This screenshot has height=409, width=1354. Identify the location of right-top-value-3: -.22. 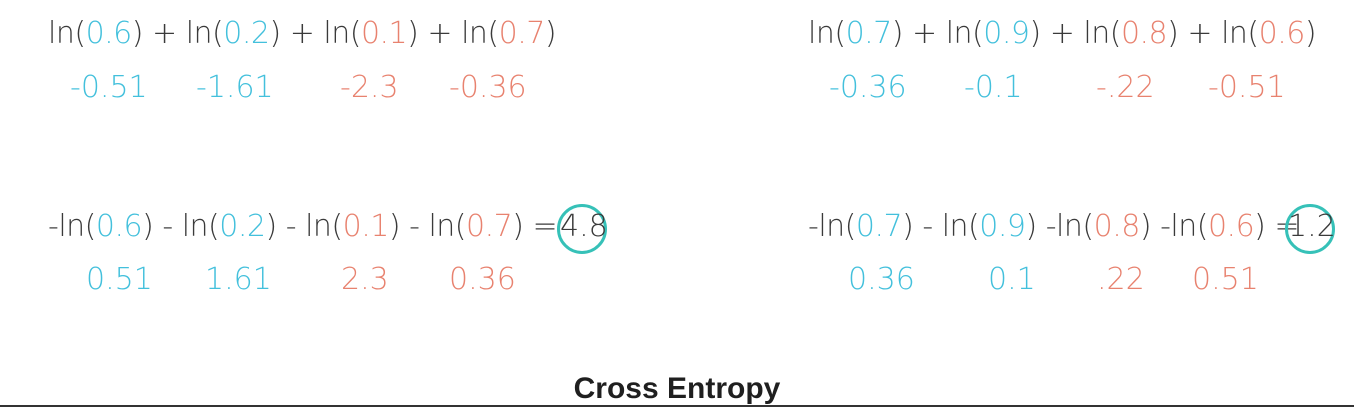
(1125, 87).